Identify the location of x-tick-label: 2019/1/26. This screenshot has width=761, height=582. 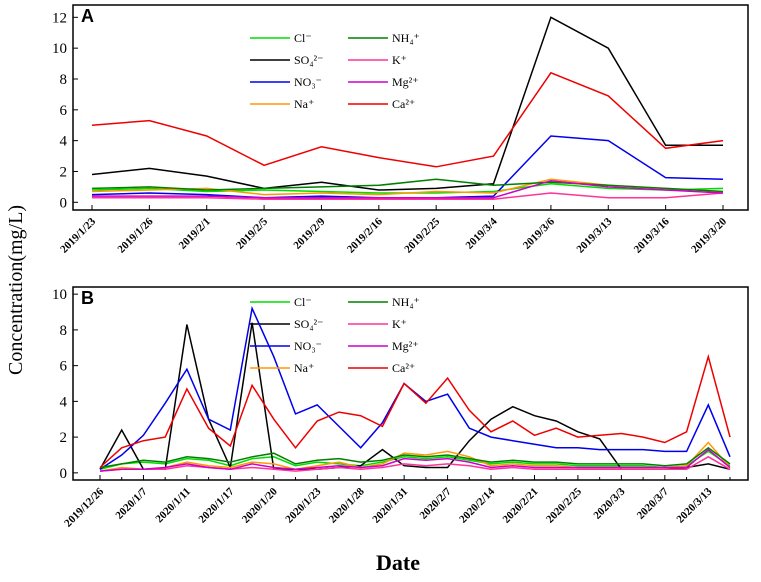
(135, 235).